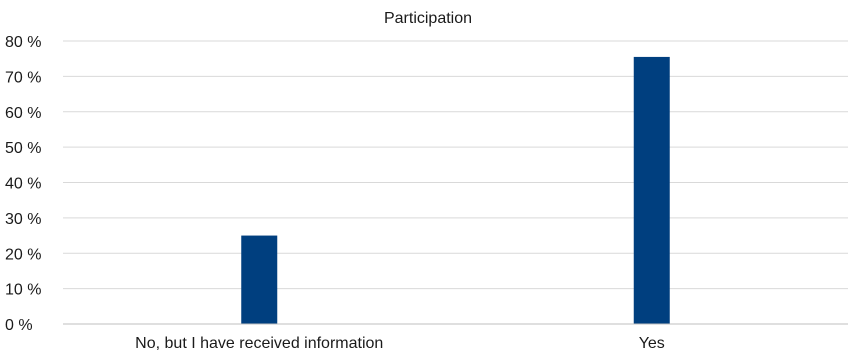 The height and width of the screenshot is (352, 853). What do you see at coordinates (259, 343) in the screenshot?
I see `x-category-label: No, but I have received information` at bounding box center [259, 343].